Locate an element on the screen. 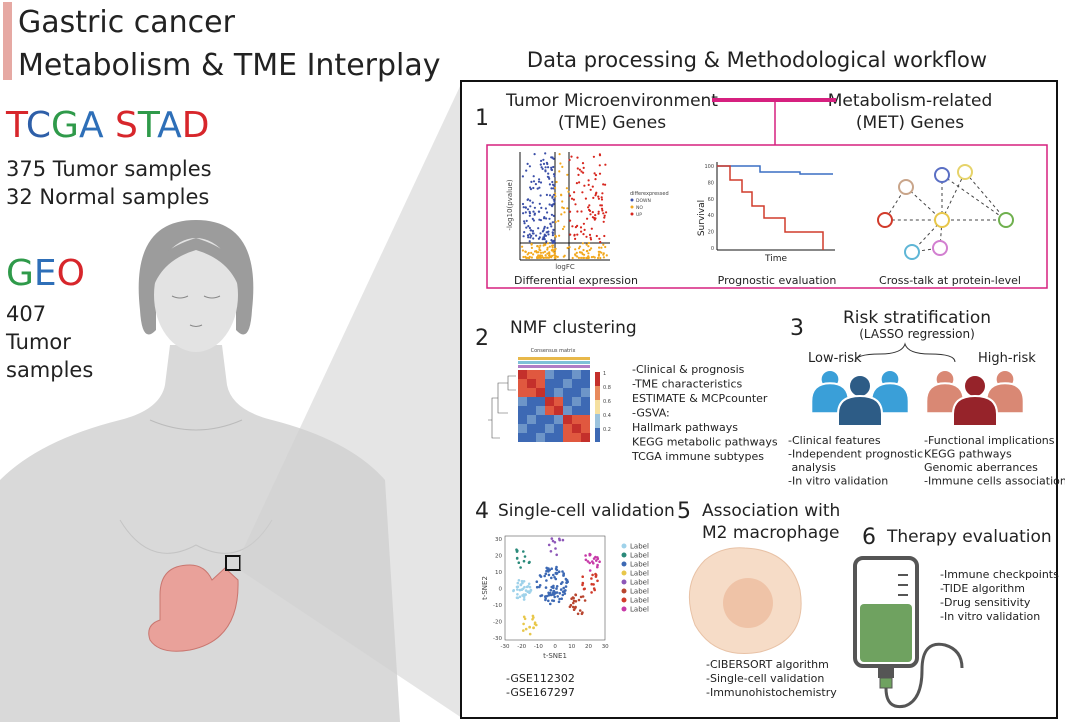 This screenshot has width=1065, height=722. legend-label: Label is located at coordinates (639, 610).